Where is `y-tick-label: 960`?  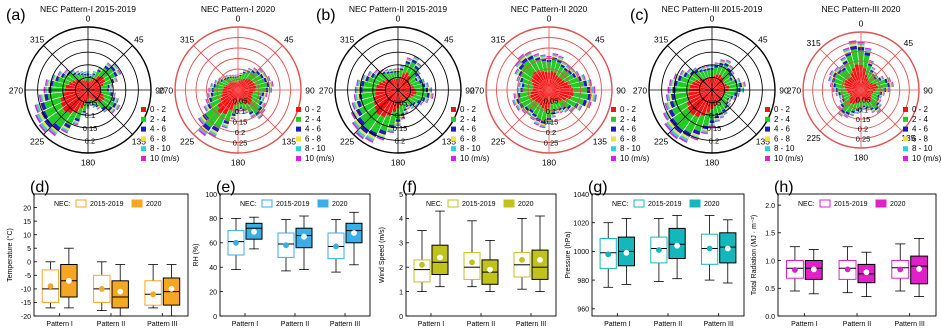
y-tick-label: 960 is located at coordinates (583, 310).